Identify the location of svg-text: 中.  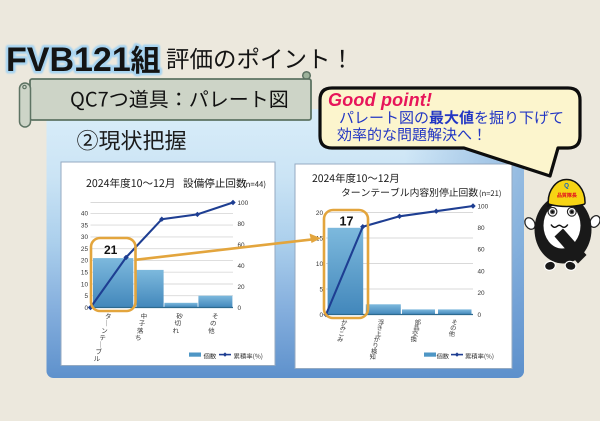
(144, 316).